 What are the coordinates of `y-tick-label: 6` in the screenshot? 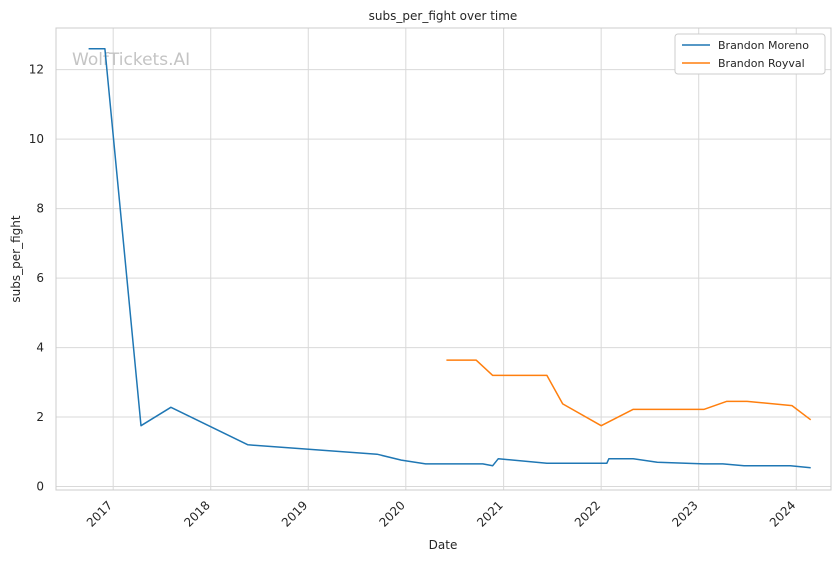 It's located at (40, 278).